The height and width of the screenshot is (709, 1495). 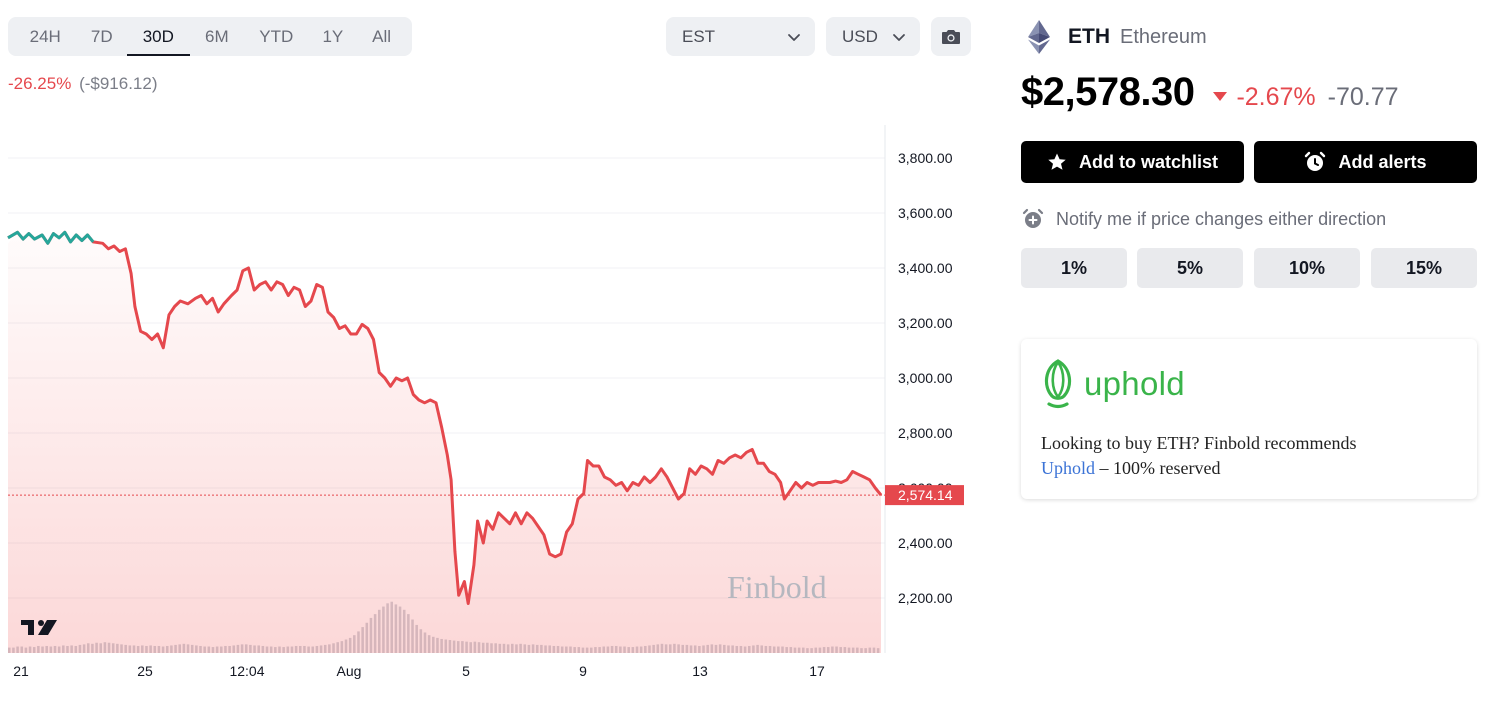 What do you see at coordinates (333, 36) in the screenshot?
I see `tab-1y: 1Y` at bounding box center [333, 36].